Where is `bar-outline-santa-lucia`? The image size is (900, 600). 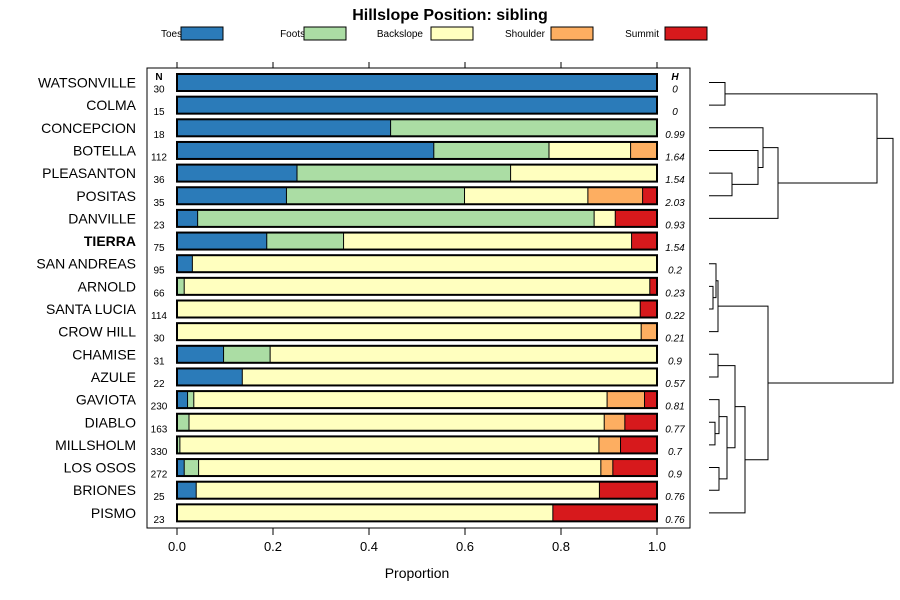
bar-outline-santa-lucia is located at coordinates (417, 309).